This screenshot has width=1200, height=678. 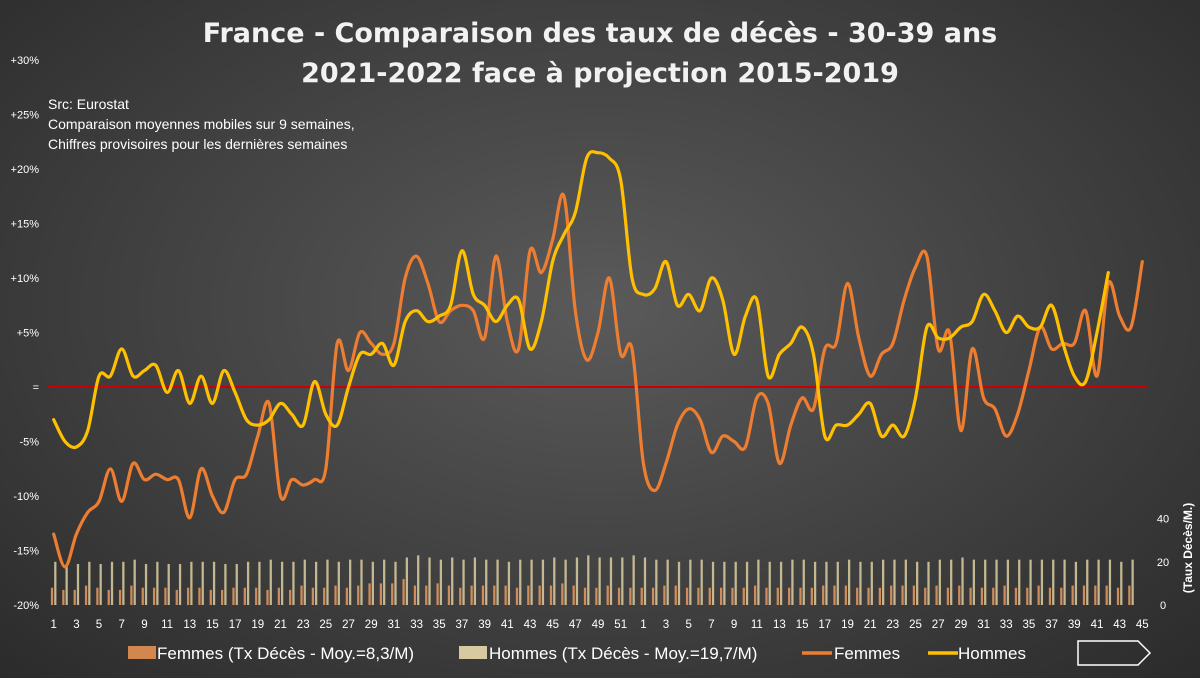 I want to click on x-tick-label: 25, so click(x=915, y=625).